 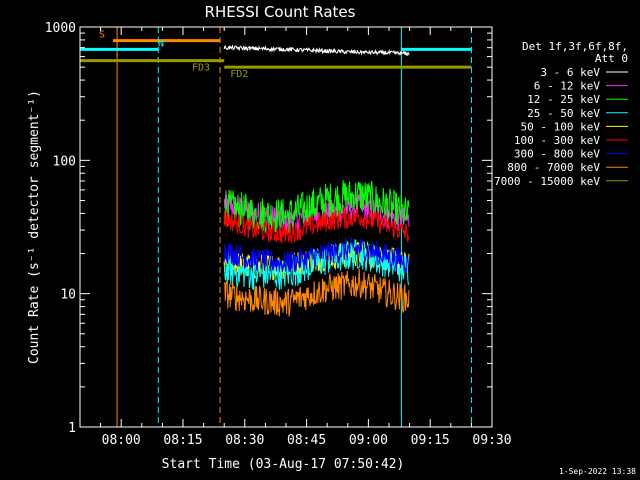 What do you see at coordinates (201, 68) in the screenshot?
I see `annotation-label-fd3: FD3` at bounding box center [201, 68].